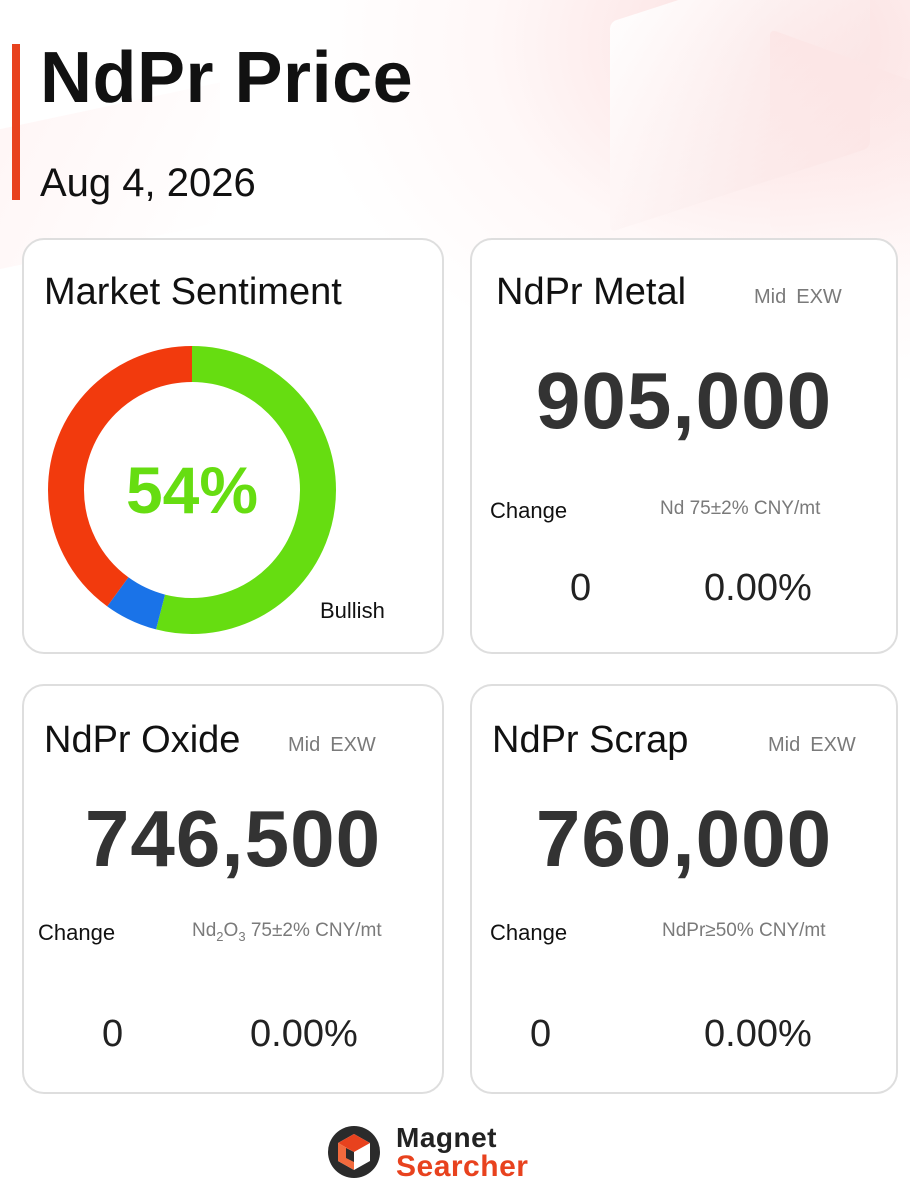  Describe the element at coordinates (462, 1166) in the screenshot. I see `logo-text-searcher: Searcher` at that location.